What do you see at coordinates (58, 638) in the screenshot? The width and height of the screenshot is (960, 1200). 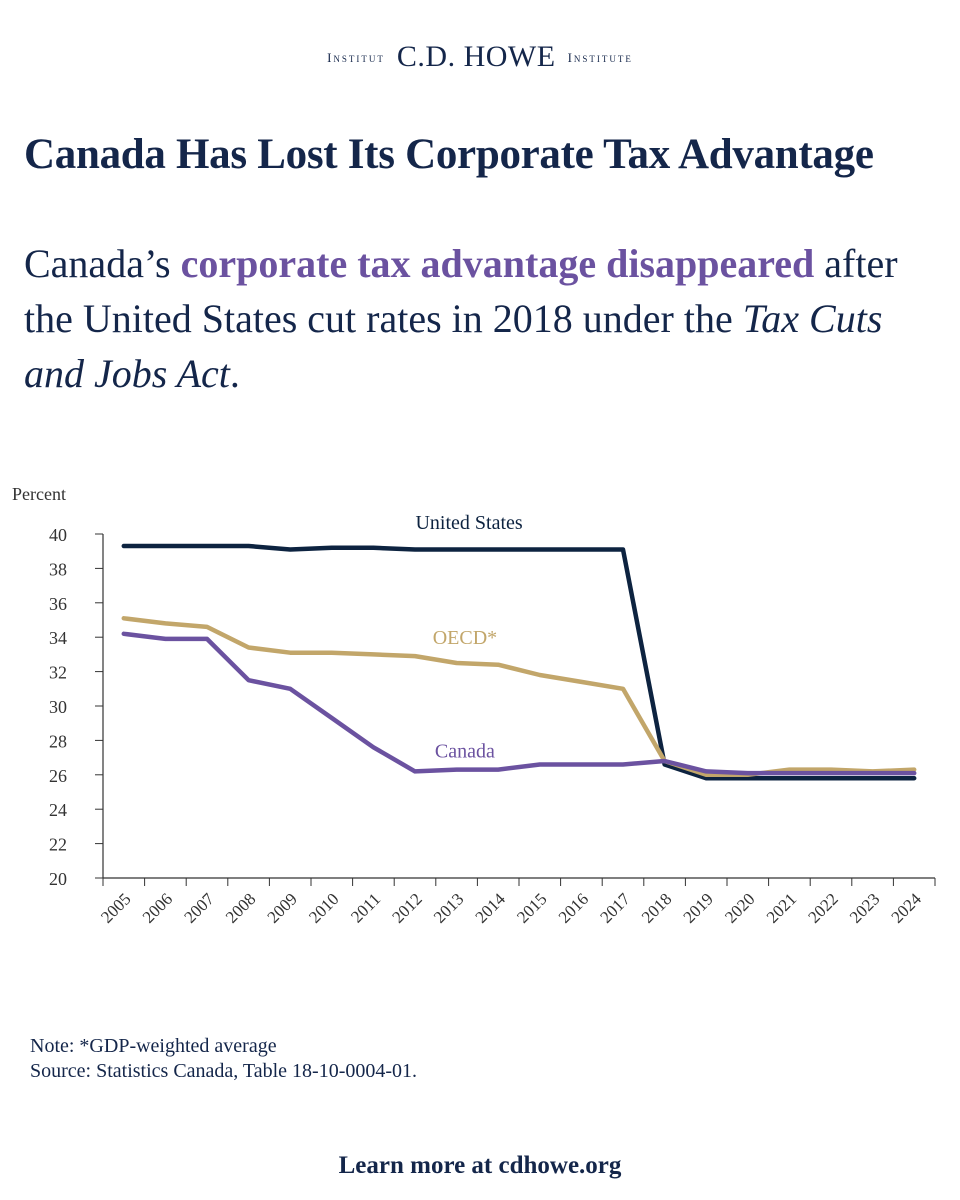 I see `y-tick-label: 34` at bounding box center [58, 638].